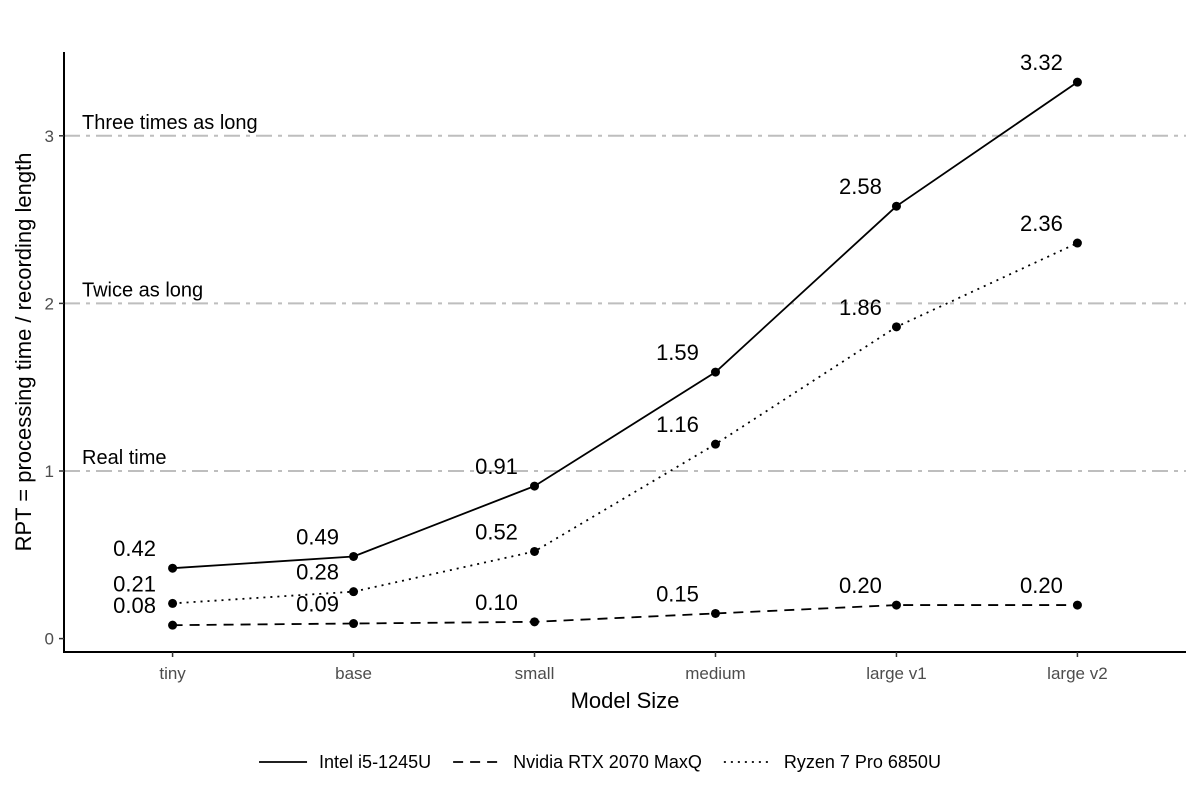 Image resolution: width=1200 pixels, height=800 pixels. Describe the element at coordinates (317, 572) in the screenshot. I see `data-label-ryzen-7-pro-6850u: 0.28` at that location.